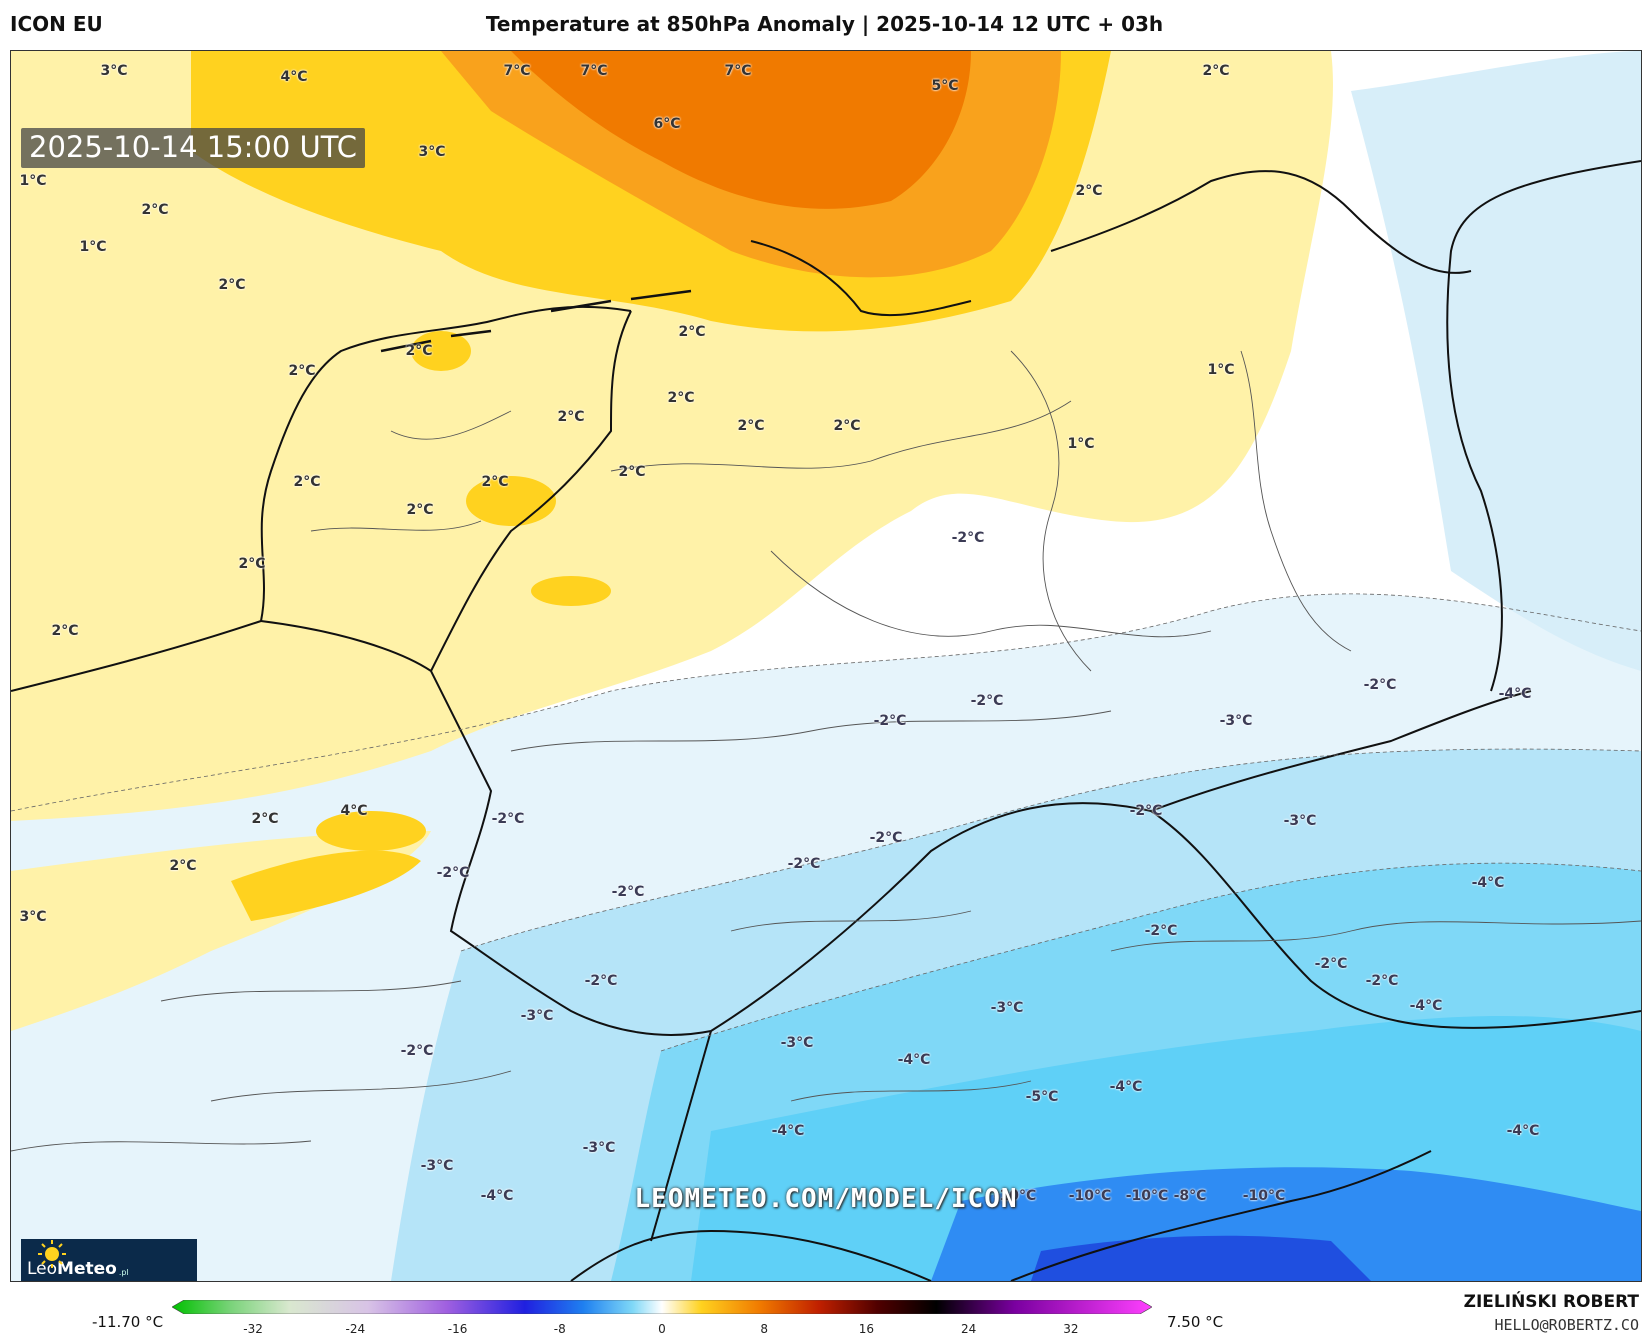 The image size is (1649, 1338). What do you see at coordinates (193, 148) in the screenshot?
I see `valid-time: 2025-10-14 15:00 UTC` at bounding box center [193, 148].